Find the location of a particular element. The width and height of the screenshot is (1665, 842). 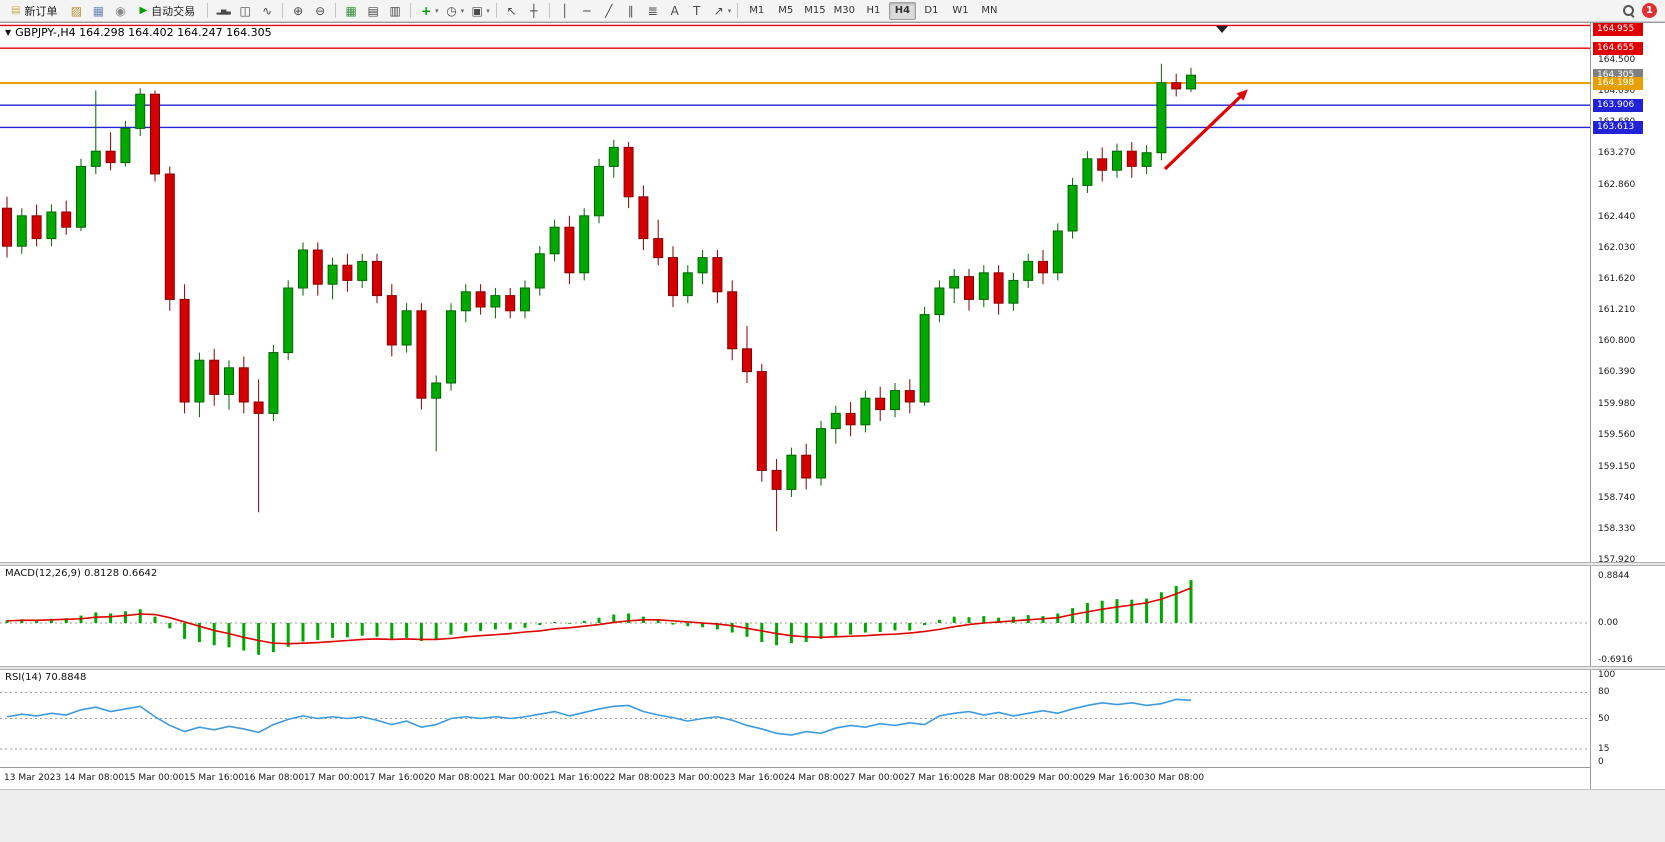

rsi-axis-label: 80 is located at coordinates (1604, 692).